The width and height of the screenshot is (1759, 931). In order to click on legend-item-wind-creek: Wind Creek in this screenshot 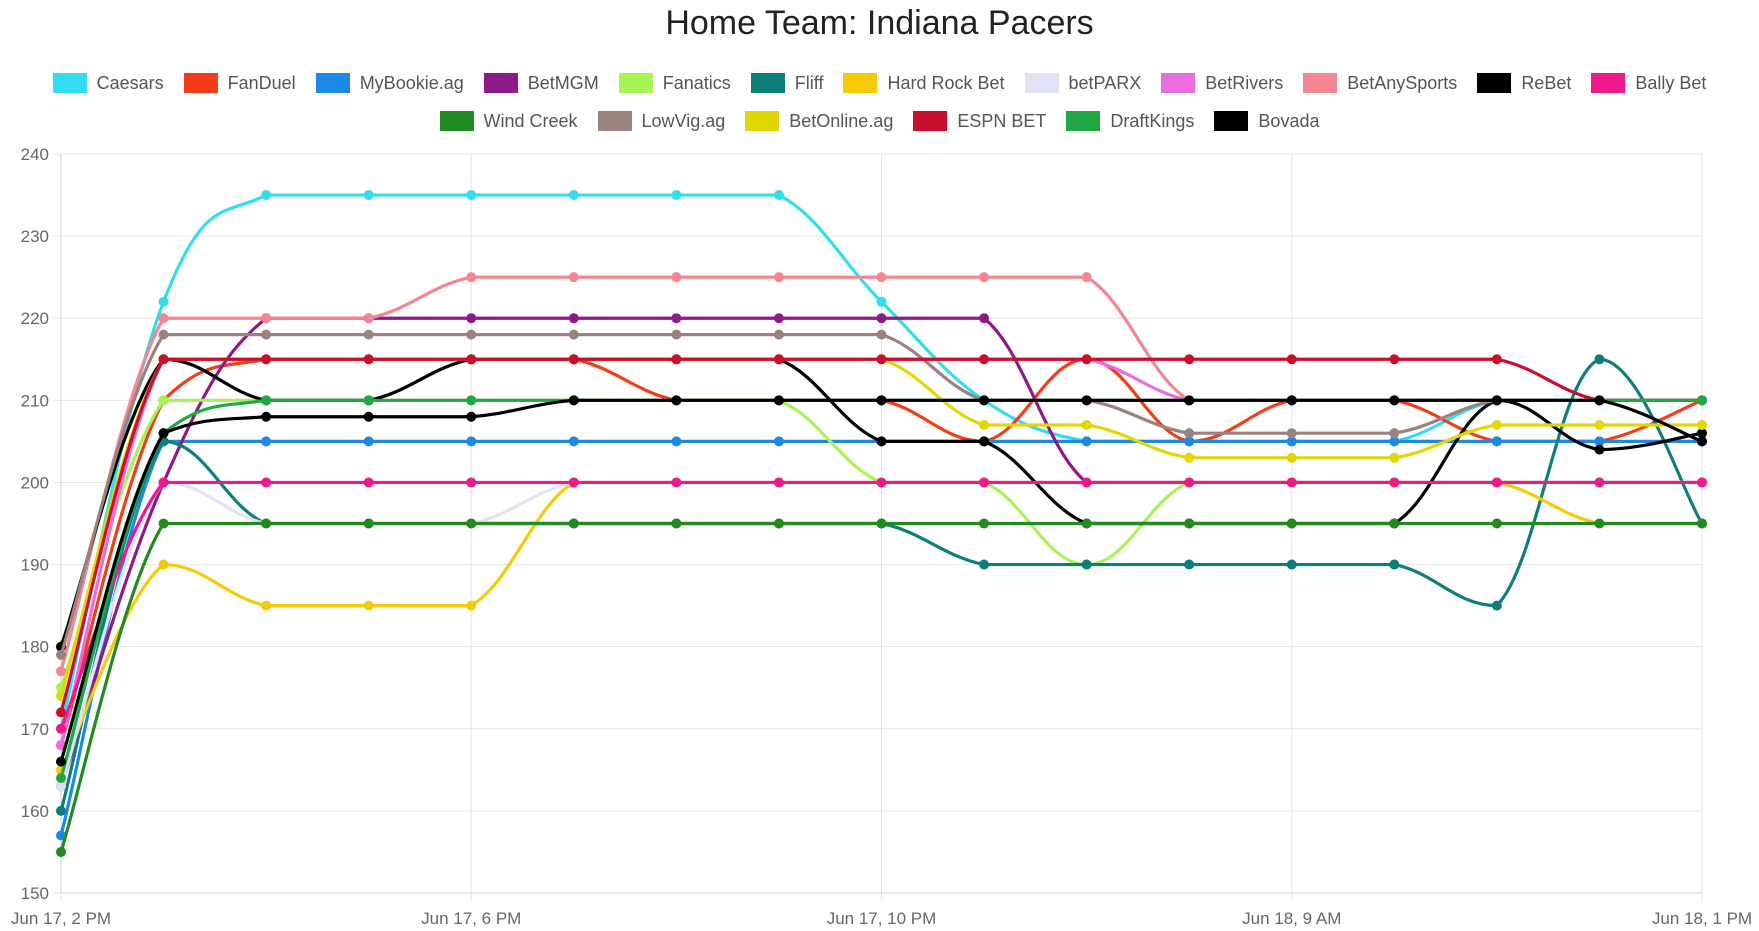, I will do `click(508, 121)`.